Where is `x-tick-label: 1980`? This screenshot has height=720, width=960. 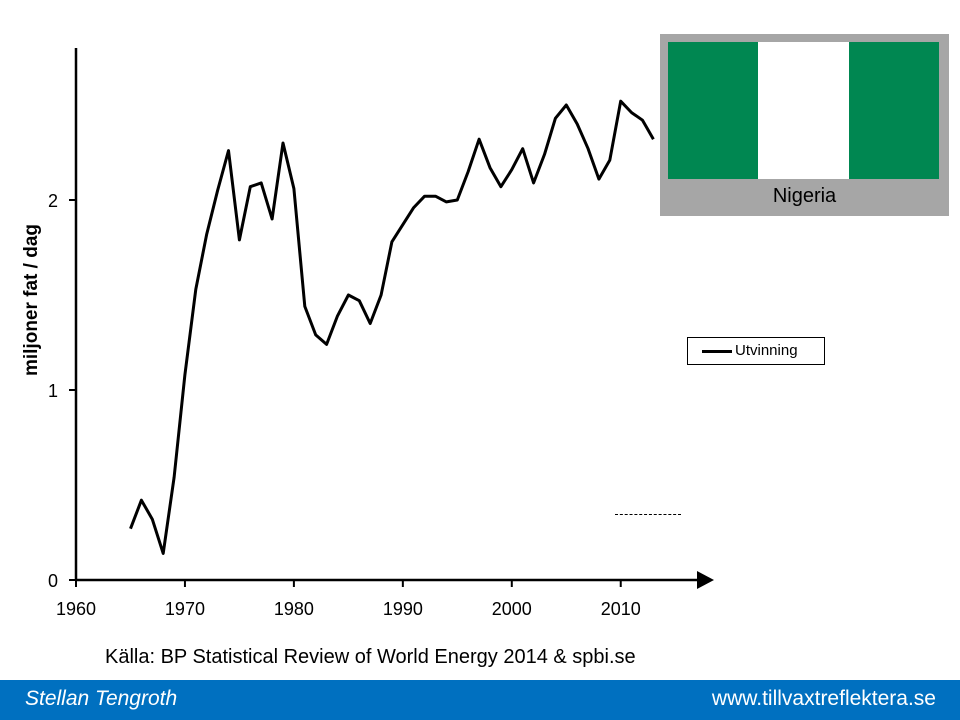
x-tick-label: 1980 is located at coordinates (294, 609).